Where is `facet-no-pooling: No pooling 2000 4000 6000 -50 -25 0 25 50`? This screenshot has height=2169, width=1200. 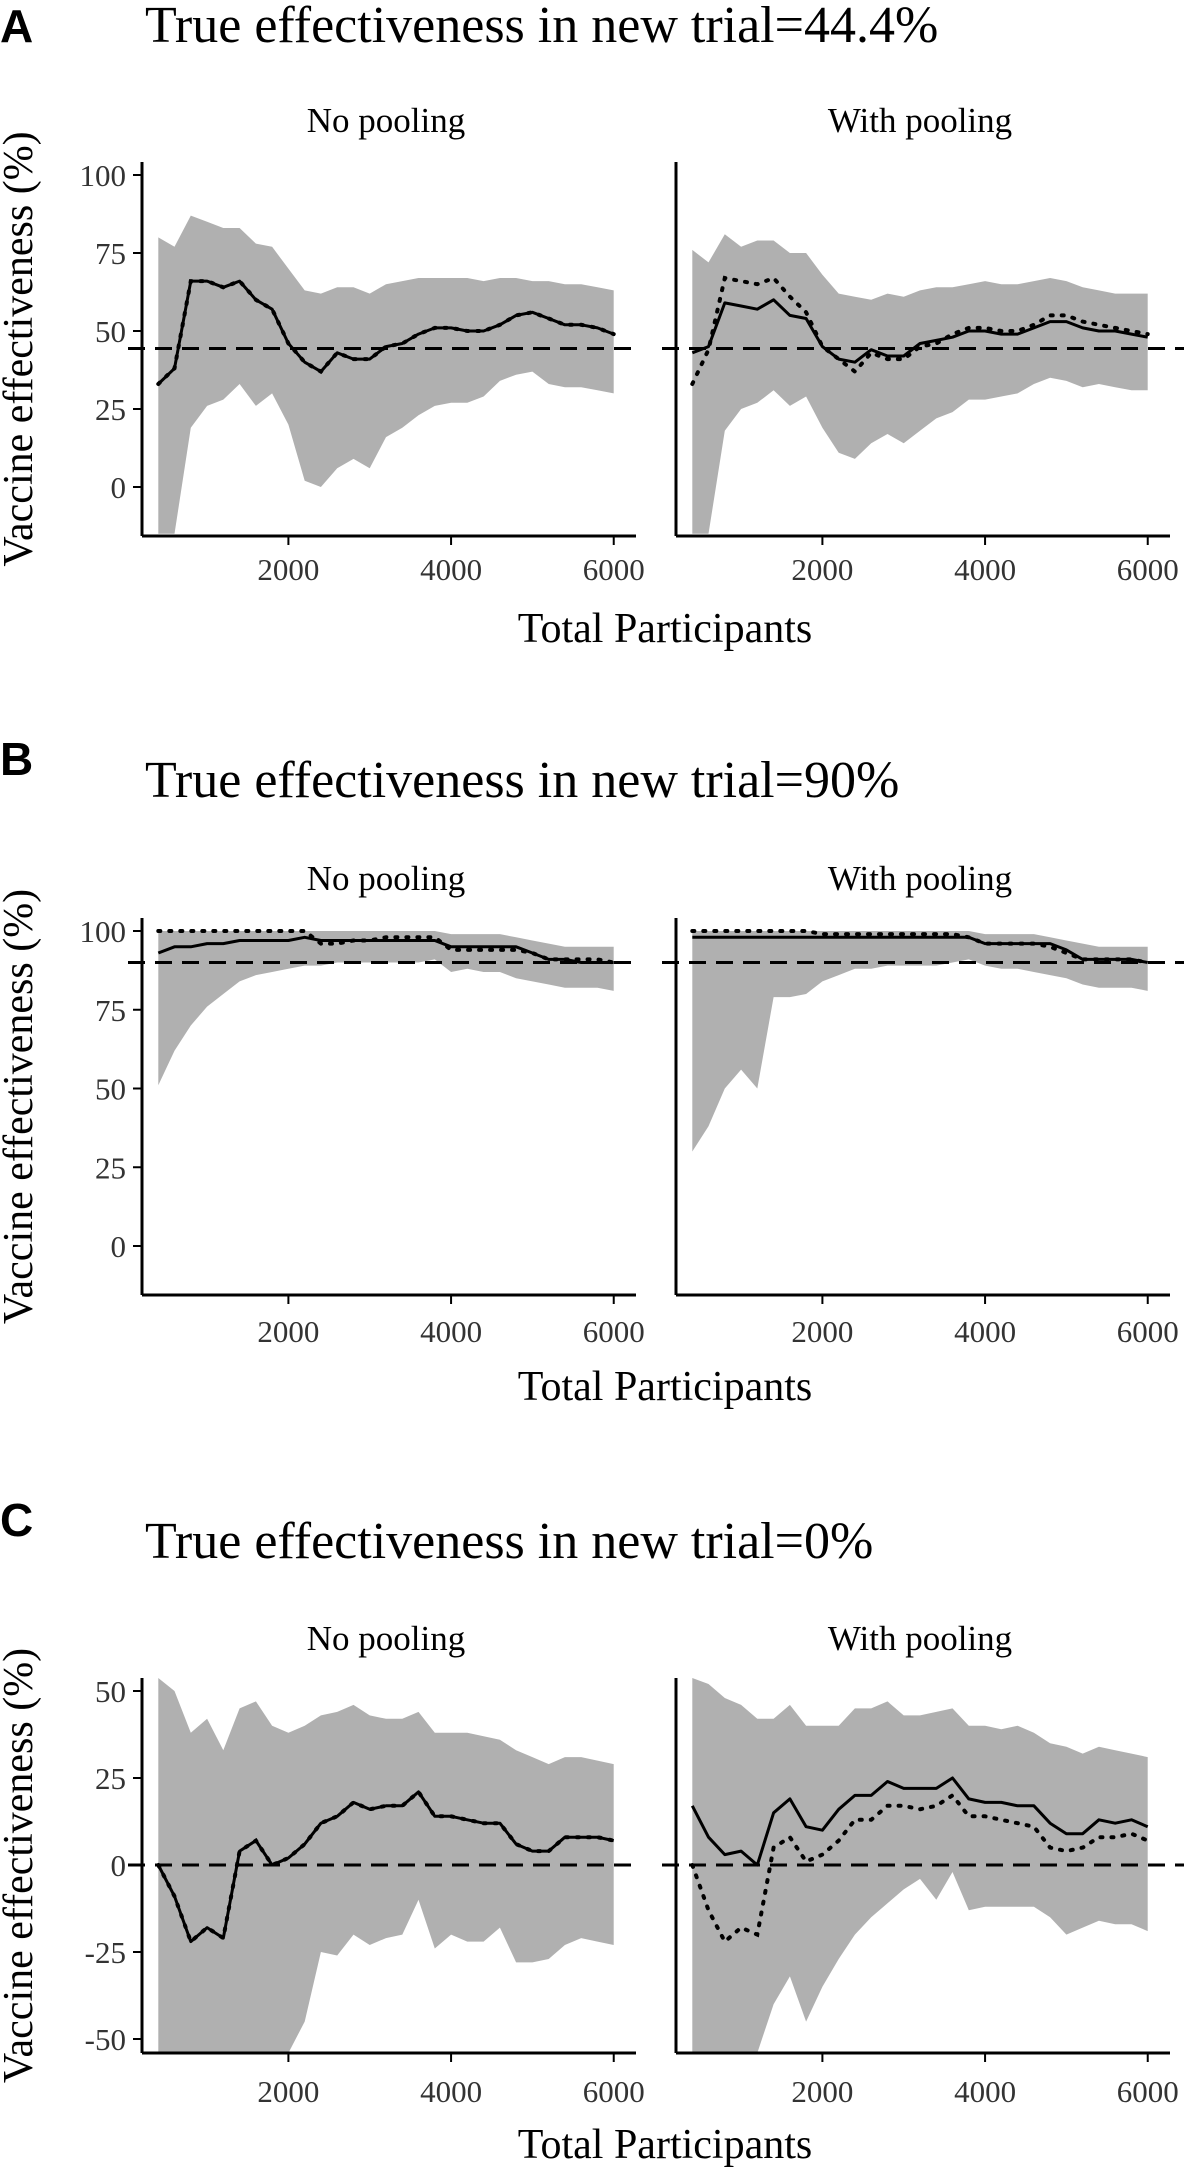
facet-no-pooling: No pooling 2000 4000 6000 -50 -25 0 25 50 is located at coordinates (365, 1864).